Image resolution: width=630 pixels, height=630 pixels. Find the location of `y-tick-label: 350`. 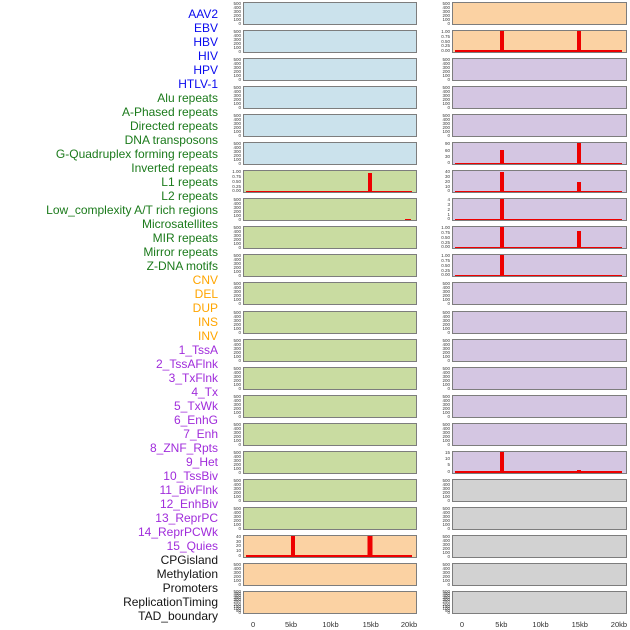

y-tick-label: 350 is located at coordinates (237, 598).